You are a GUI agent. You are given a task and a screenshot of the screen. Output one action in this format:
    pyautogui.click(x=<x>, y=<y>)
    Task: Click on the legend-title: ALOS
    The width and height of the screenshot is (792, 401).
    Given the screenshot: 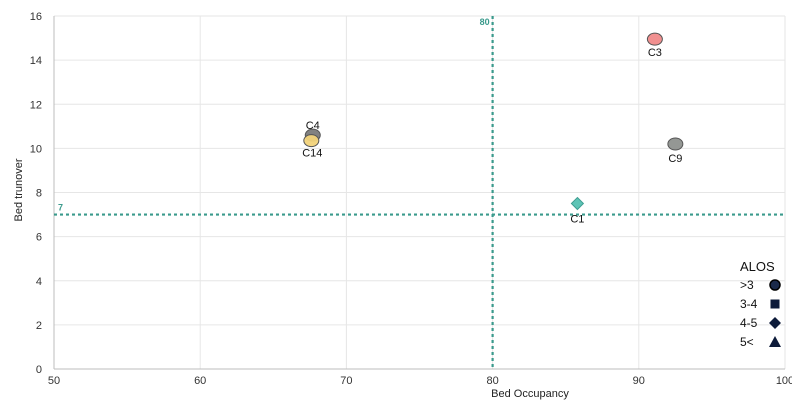 What is the action you would take?
    pyautogui.click(x=757, y=266)
    